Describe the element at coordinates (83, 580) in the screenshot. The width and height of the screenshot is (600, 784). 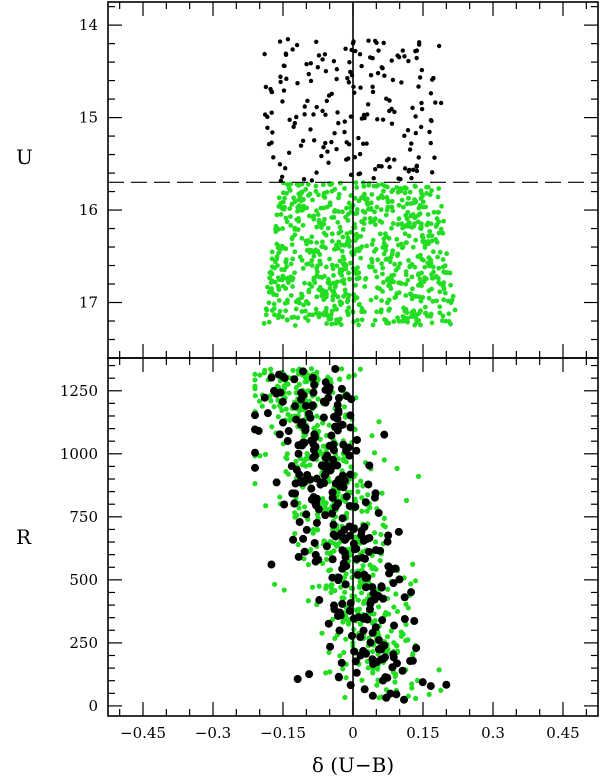
I see `y-tick-label: 500` at that location.